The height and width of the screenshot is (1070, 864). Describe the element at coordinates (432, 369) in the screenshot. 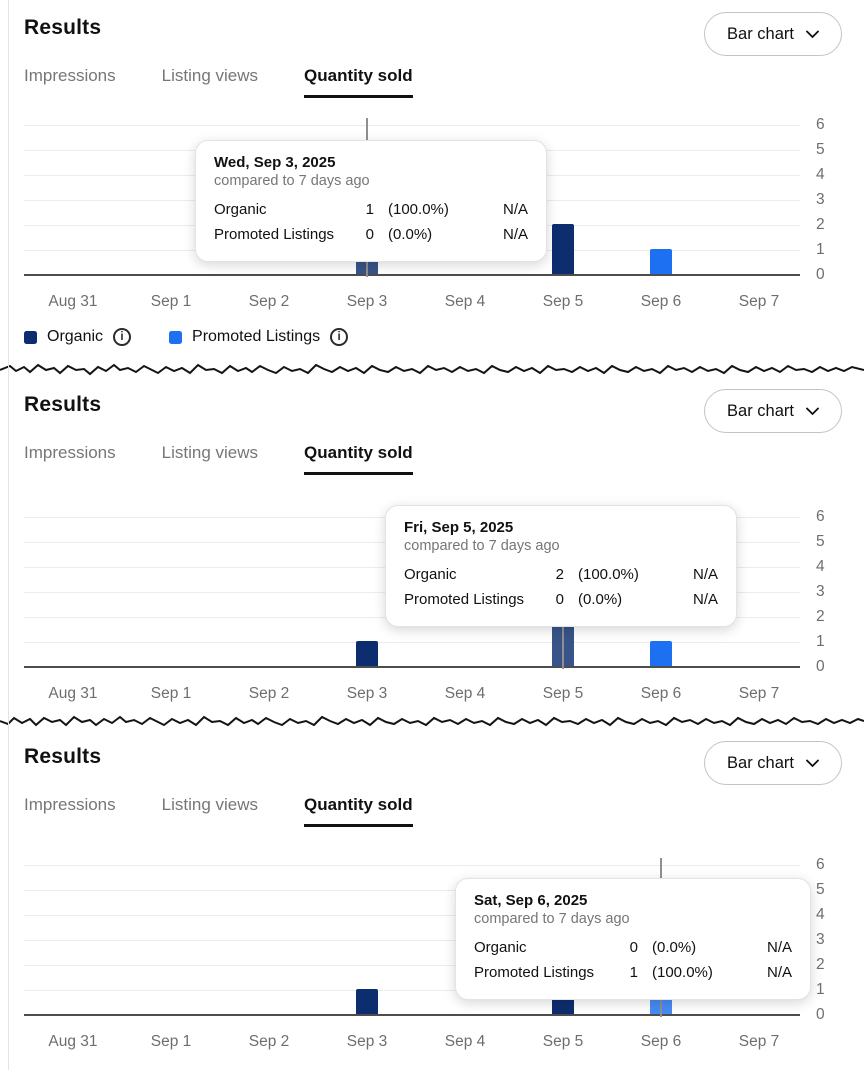

I see `torn-edge-divider` at that location.